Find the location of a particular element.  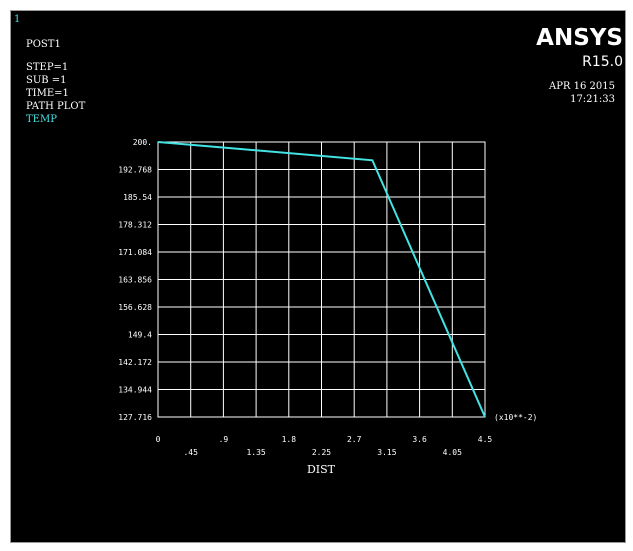

y-tick-label: 185.54 is located at coordinates (137, 197).